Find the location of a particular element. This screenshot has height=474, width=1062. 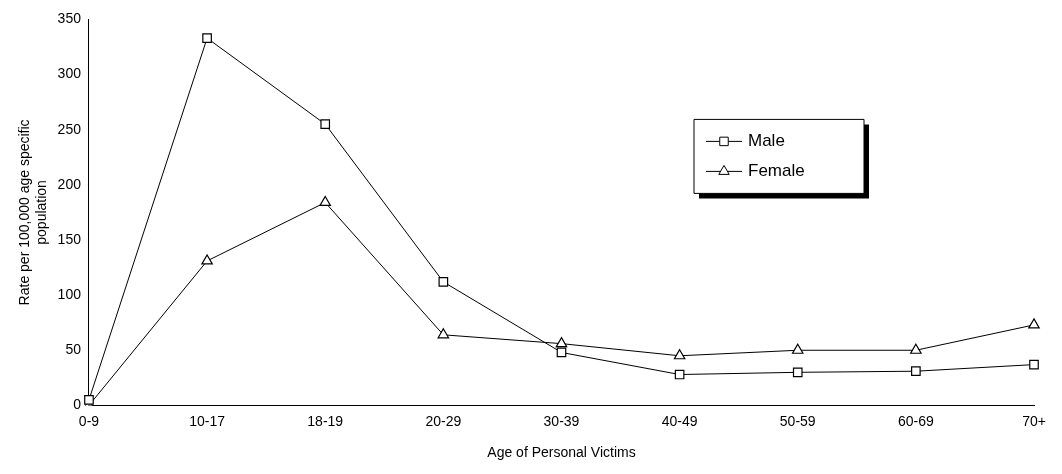

x-tick-label: 50-59 is located at coordinates (797, 420).